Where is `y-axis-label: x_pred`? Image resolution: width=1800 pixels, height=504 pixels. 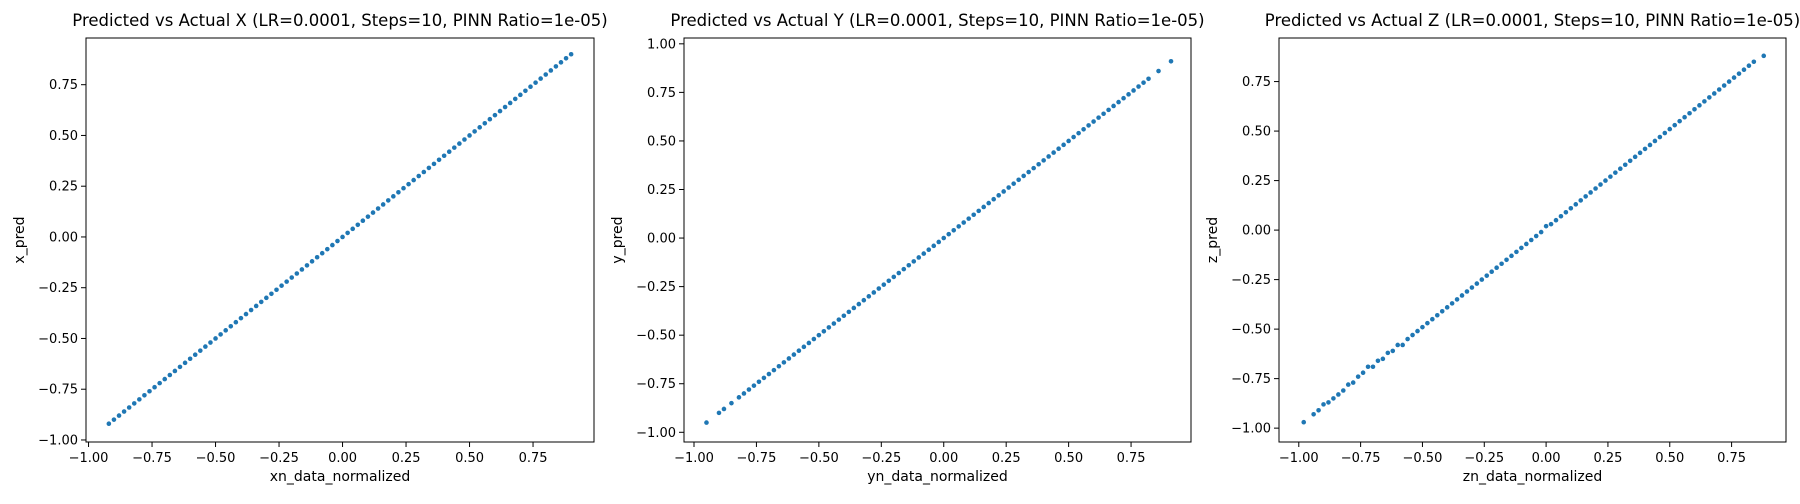 y-axis-label: x_pred is located at coordinates (20, 239).